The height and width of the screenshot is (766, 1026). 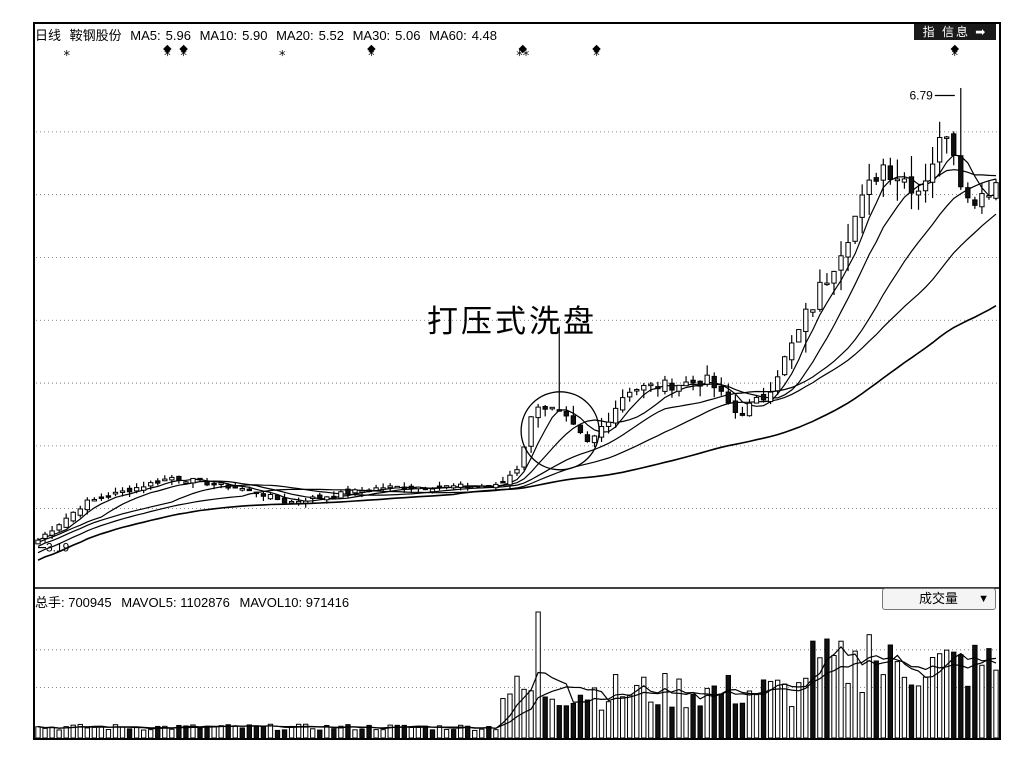 I want to click on mavol5-value: MAVOL5: 1102876, so click(x=175, y=602).